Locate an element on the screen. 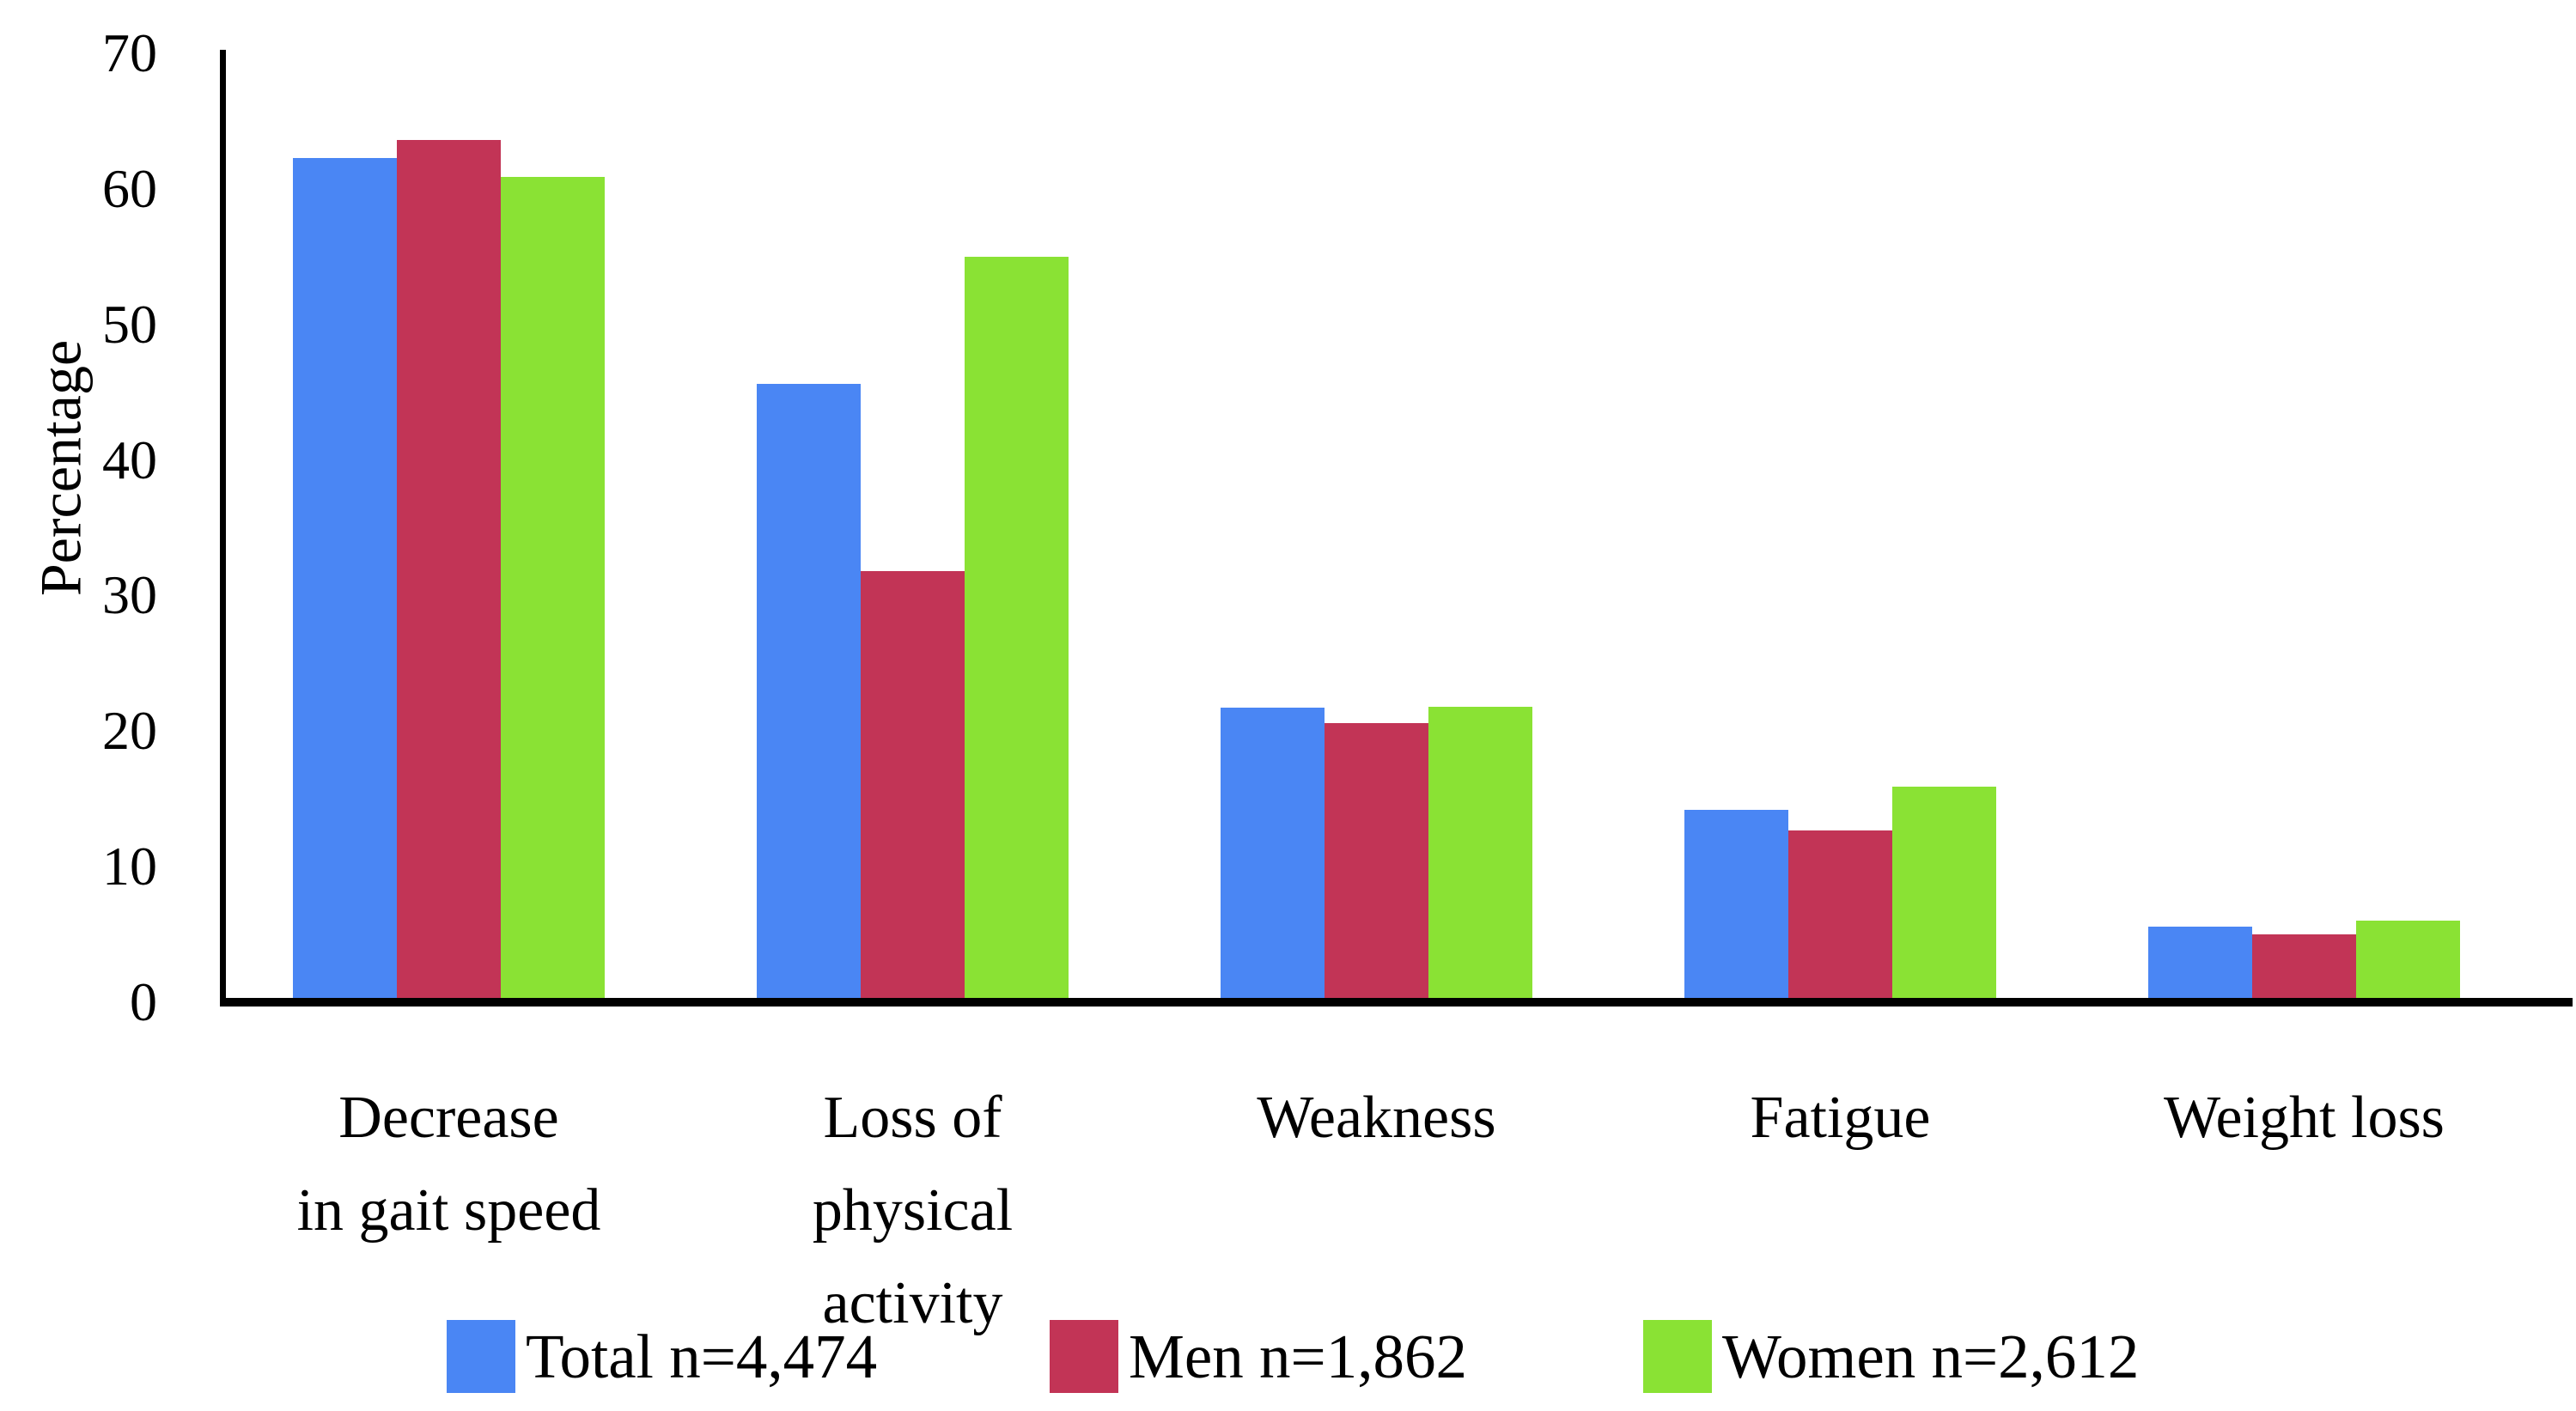 The width and height of the screenshot is (2576, 1411). legend-swatch-total is located at coordinates (481, 1356).